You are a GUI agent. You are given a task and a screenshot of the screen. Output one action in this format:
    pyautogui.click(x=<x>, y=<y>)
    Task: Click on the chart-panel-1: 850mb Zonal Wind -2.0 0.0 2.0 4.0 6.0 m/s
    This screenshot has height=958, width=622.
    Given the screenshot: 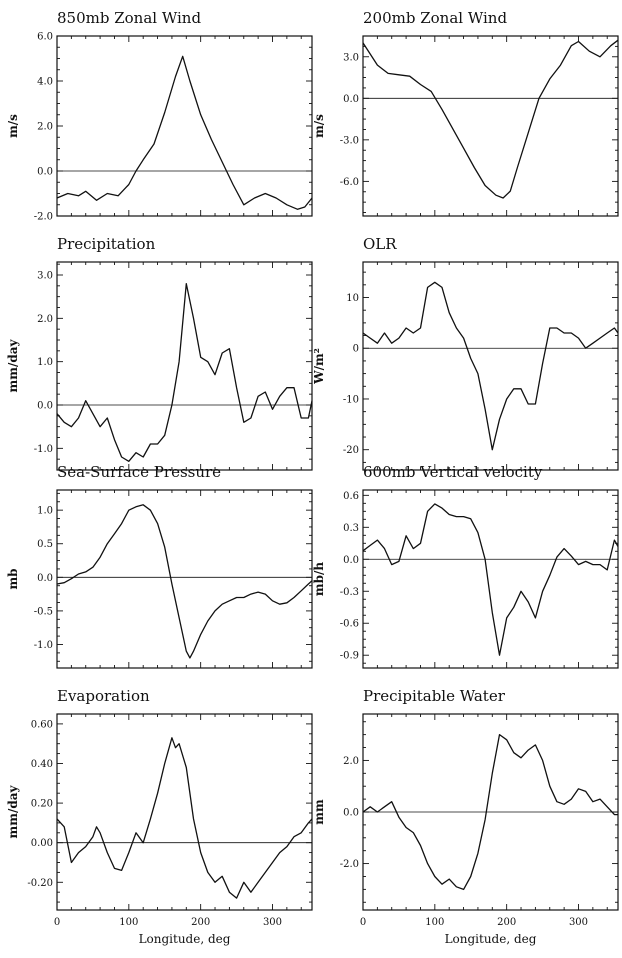 What is the action you would take?
    pyautogui.click(x=159, y=116)
    